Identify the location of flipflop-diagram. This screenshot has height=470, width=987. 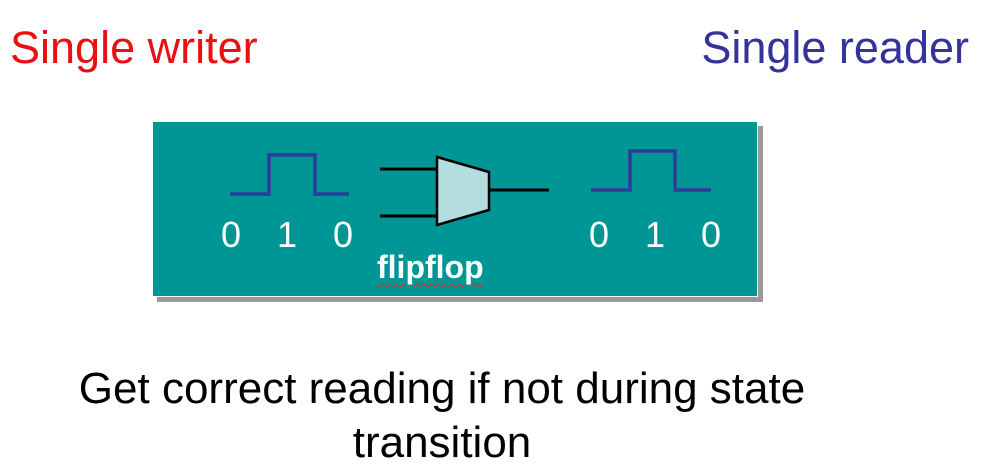
(470, 188).